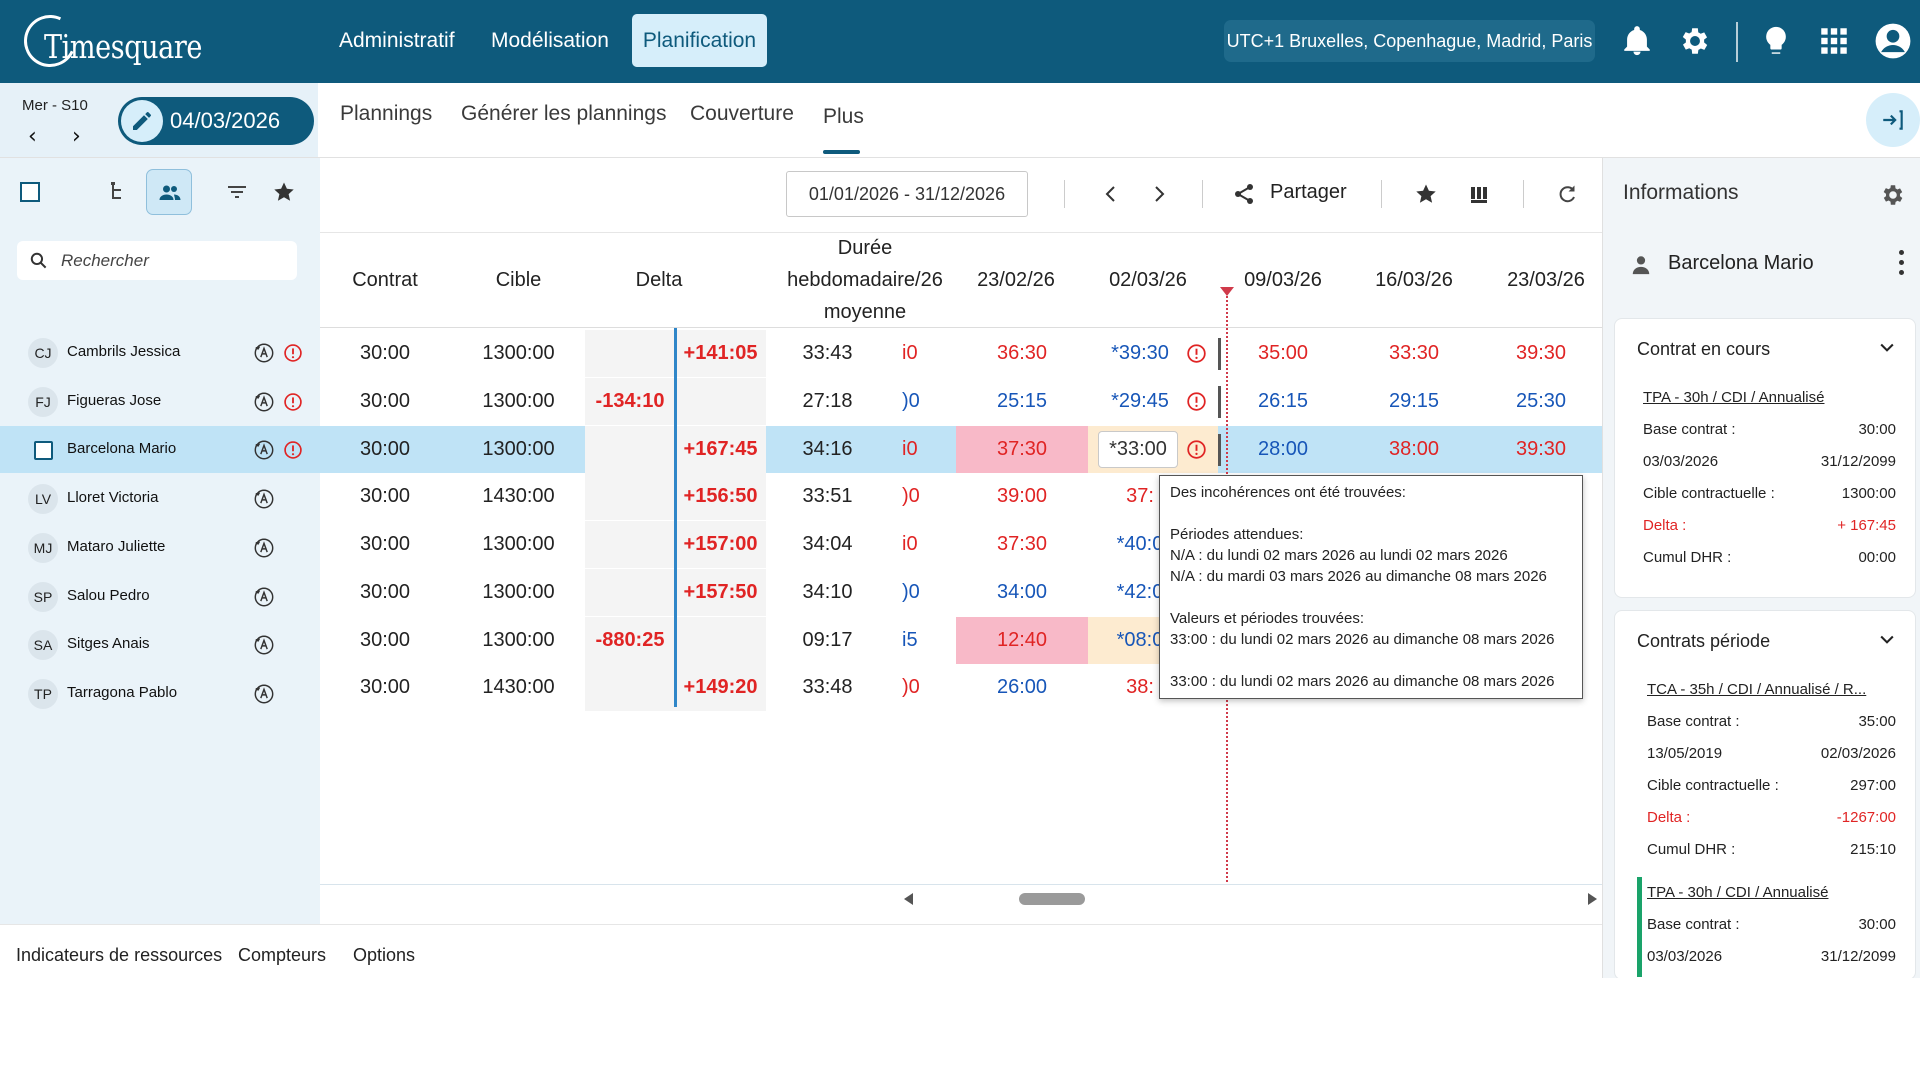 The width and height of the screenshot is (1920, 1080). Describe the element at coordinates (907, 194) in the screenshot. I see `period-selector: 01/01/2026 - 31/12/2026` at that location.